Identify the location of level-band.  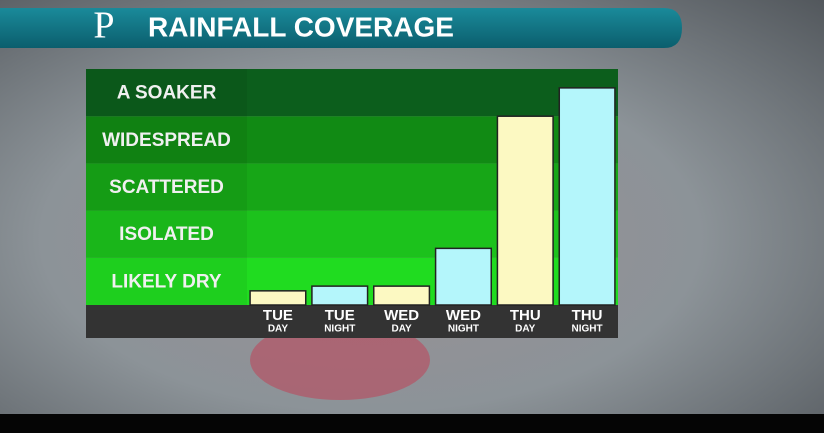
(352, 93).